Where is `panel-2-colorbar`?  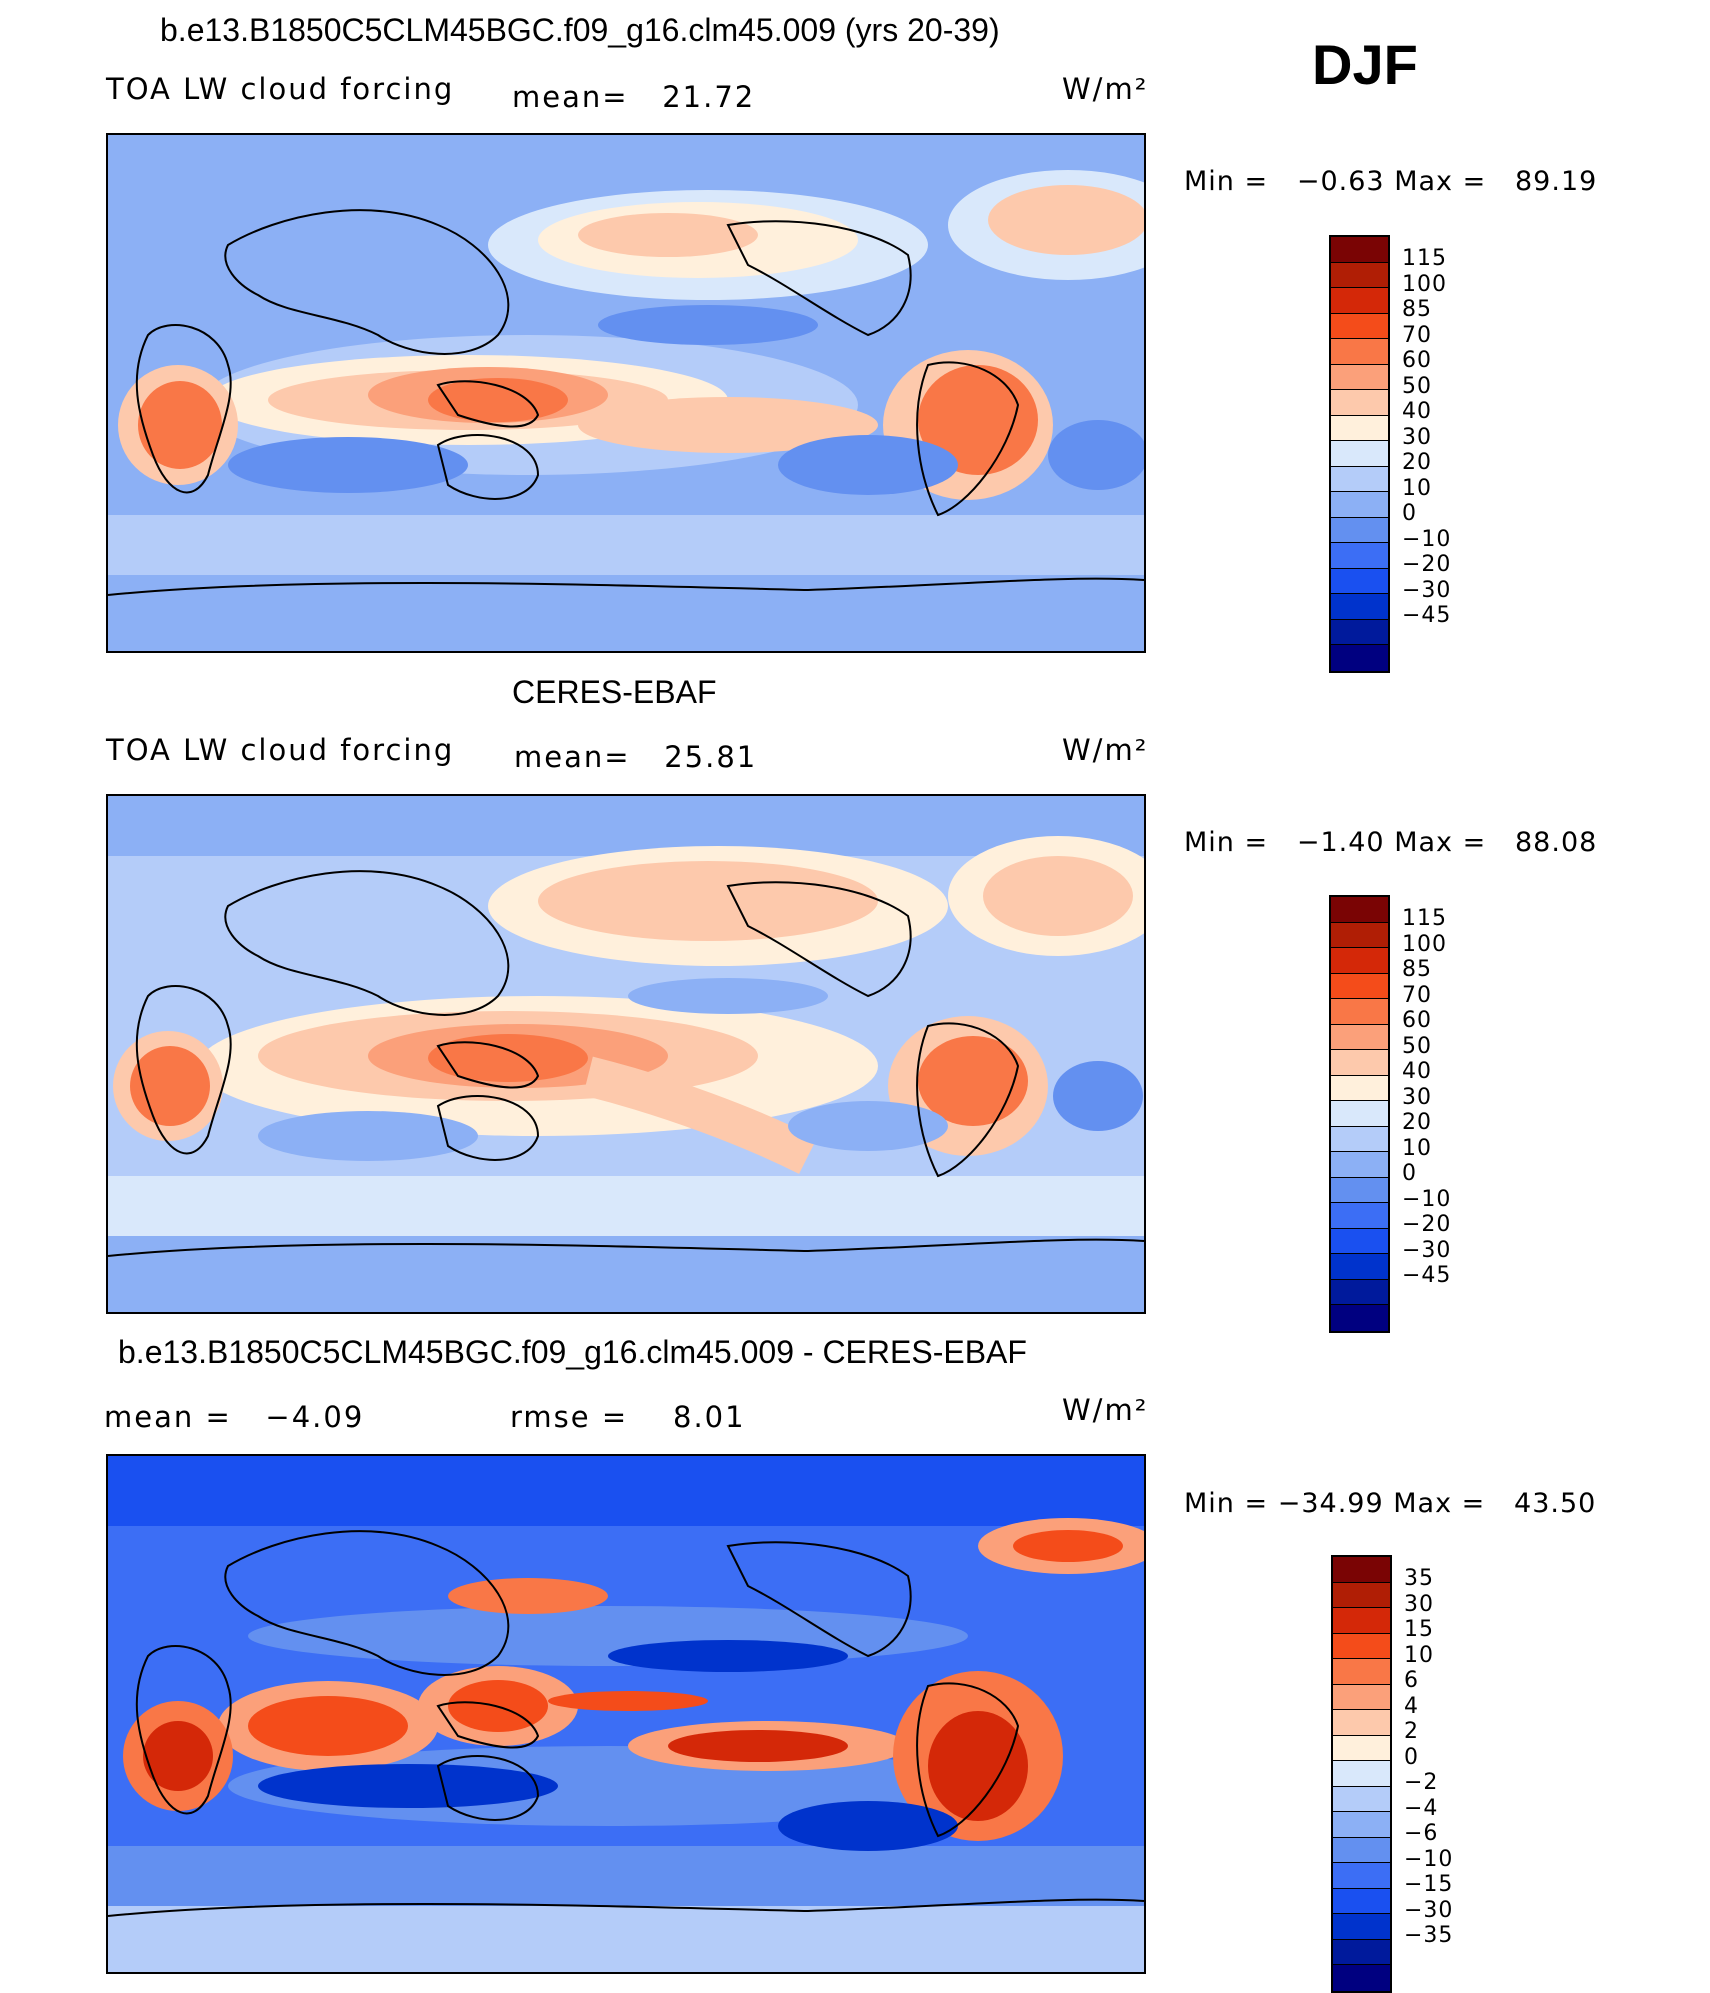
panel-2-colorbar is located at coordinates (1359, 1114).